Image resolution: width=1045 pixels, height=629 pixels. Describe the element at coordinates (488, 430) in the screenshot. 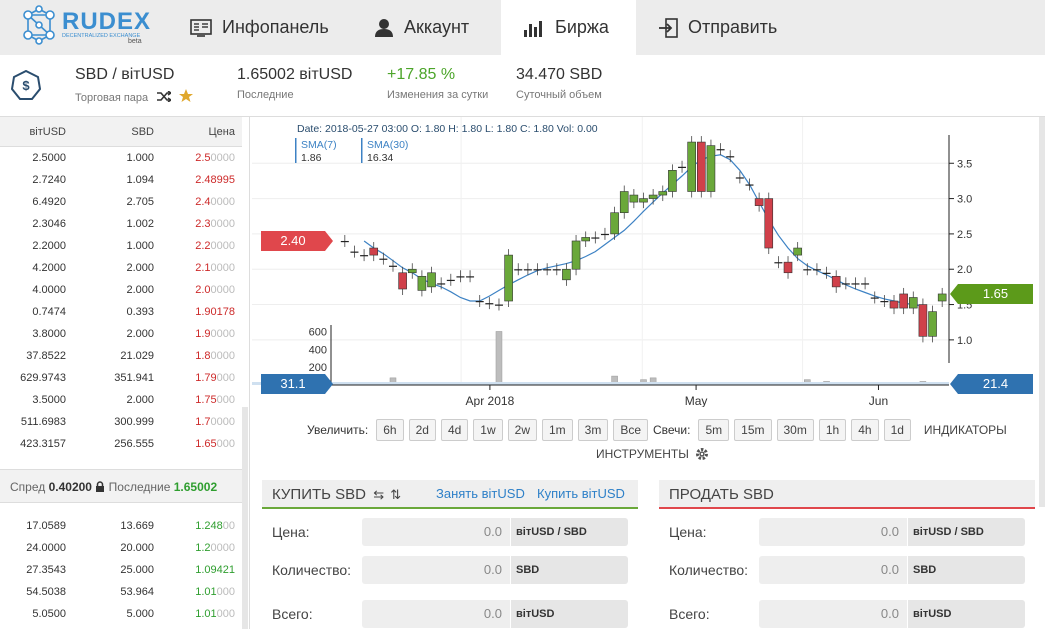

I see `zoom-button-3: 1w` at that location.